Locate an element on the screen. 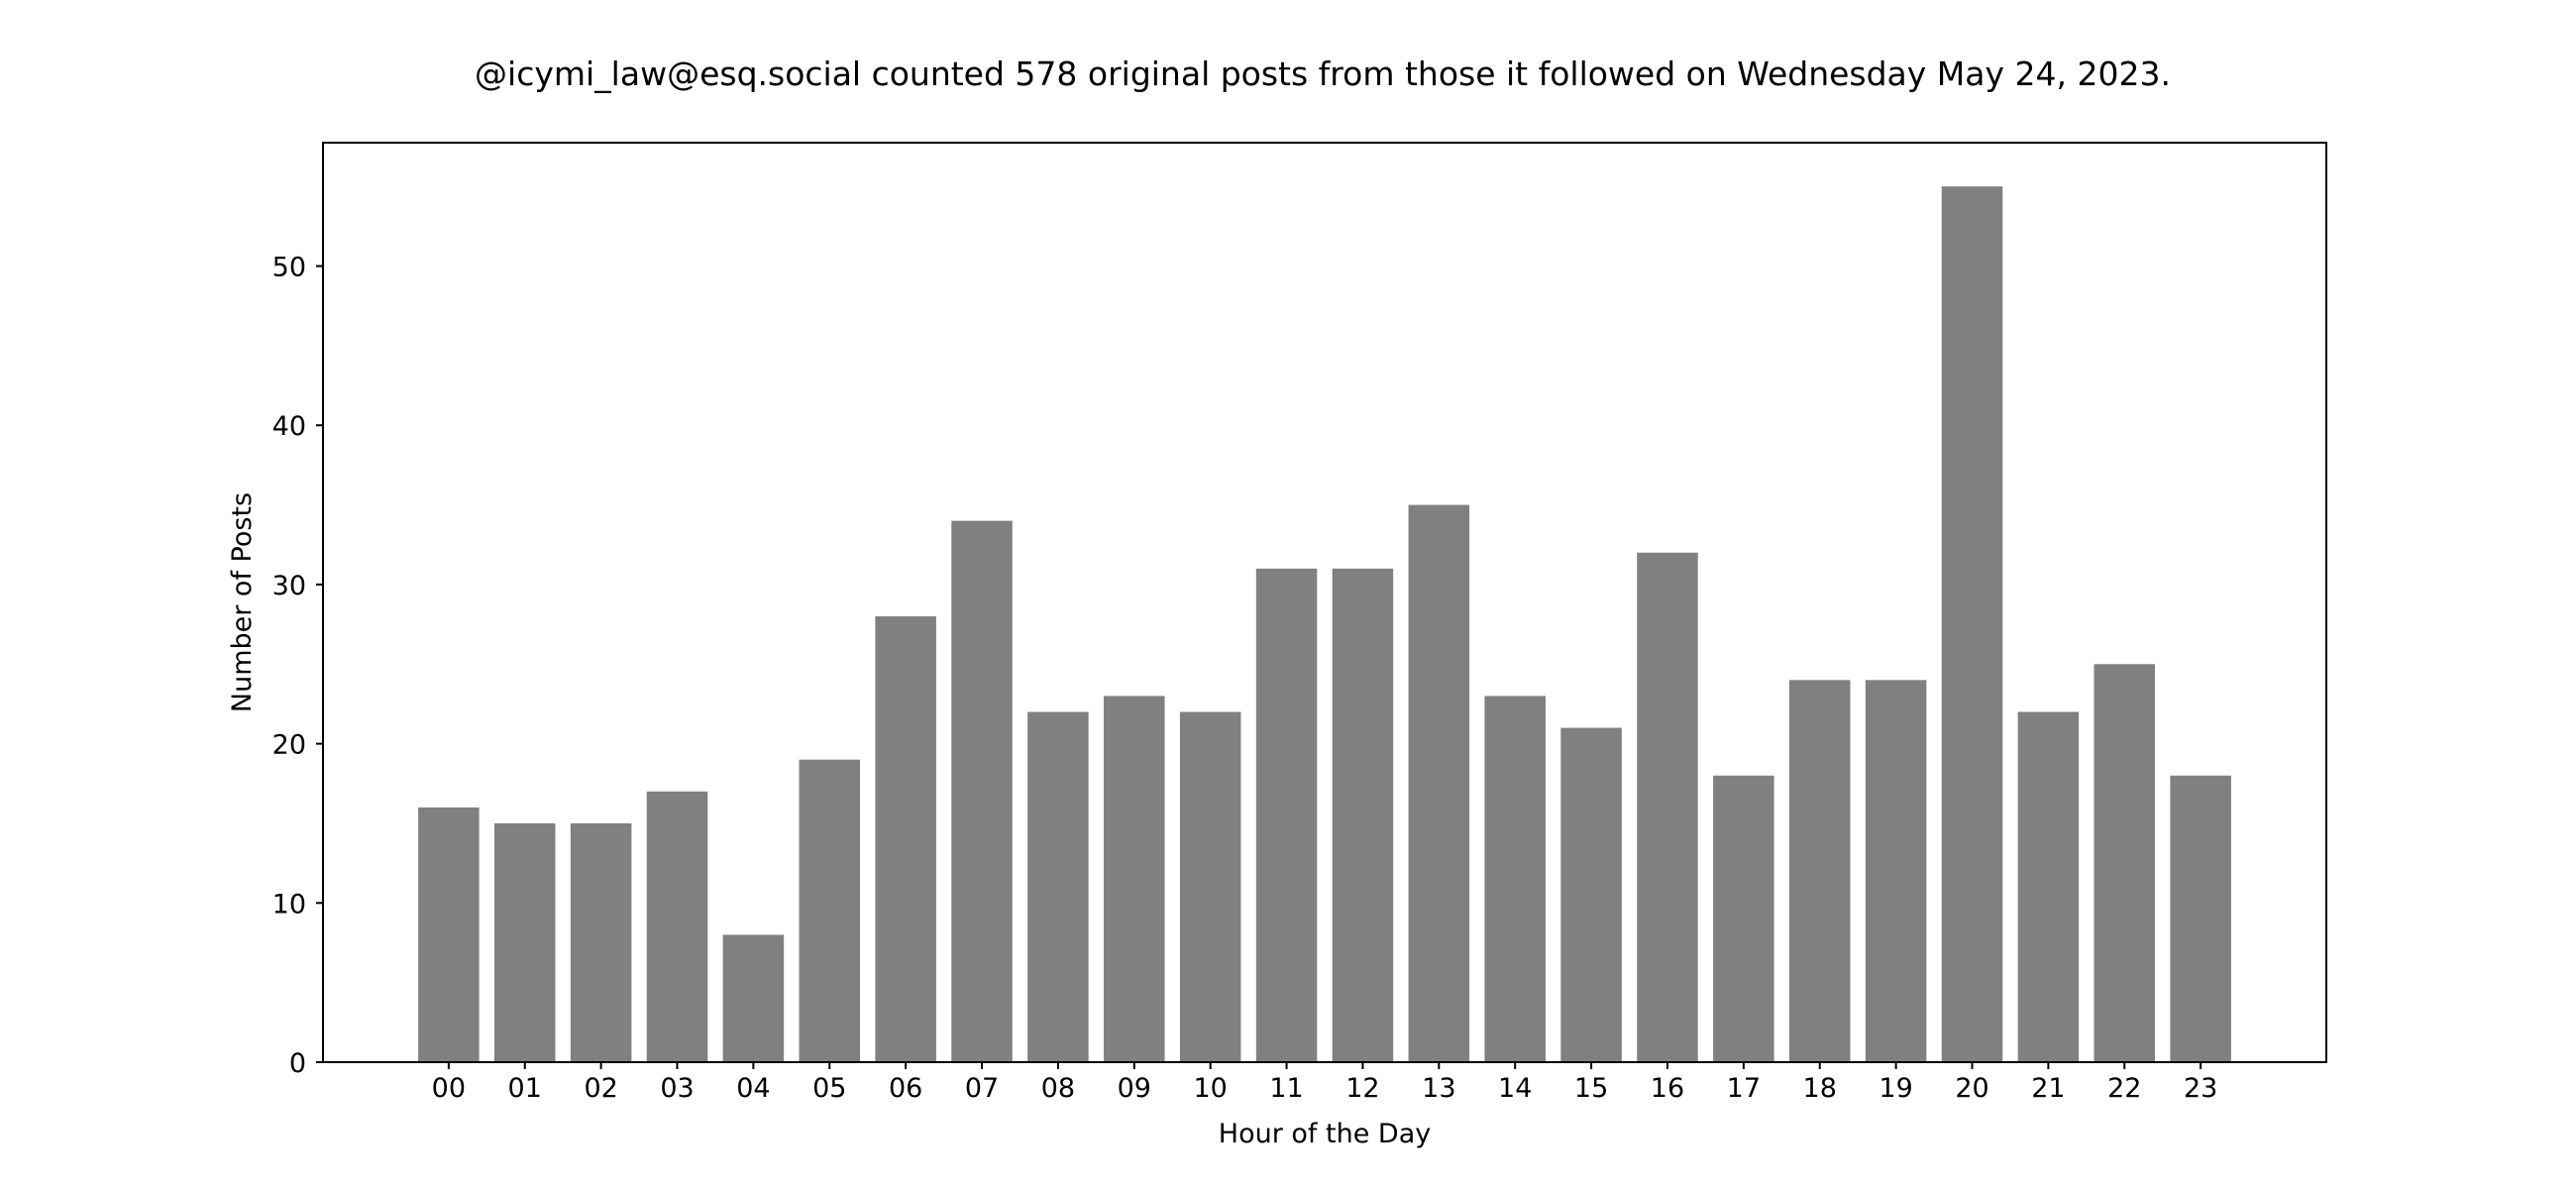 This screenshot has height=1189, width=2576. x-tick-label: 18 is located at coordinates (1820, 1088).